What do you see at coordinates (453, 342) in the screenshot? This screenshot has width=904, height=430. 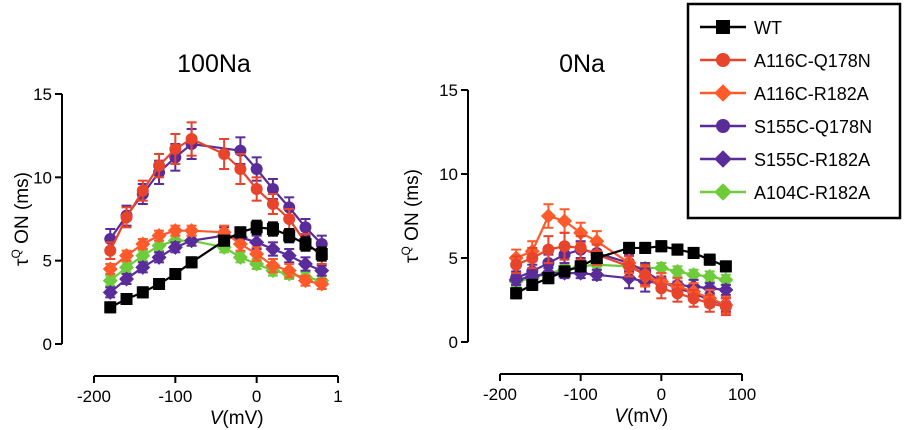 I see `y-tick-label: 0` at bounding box center [453, 342].